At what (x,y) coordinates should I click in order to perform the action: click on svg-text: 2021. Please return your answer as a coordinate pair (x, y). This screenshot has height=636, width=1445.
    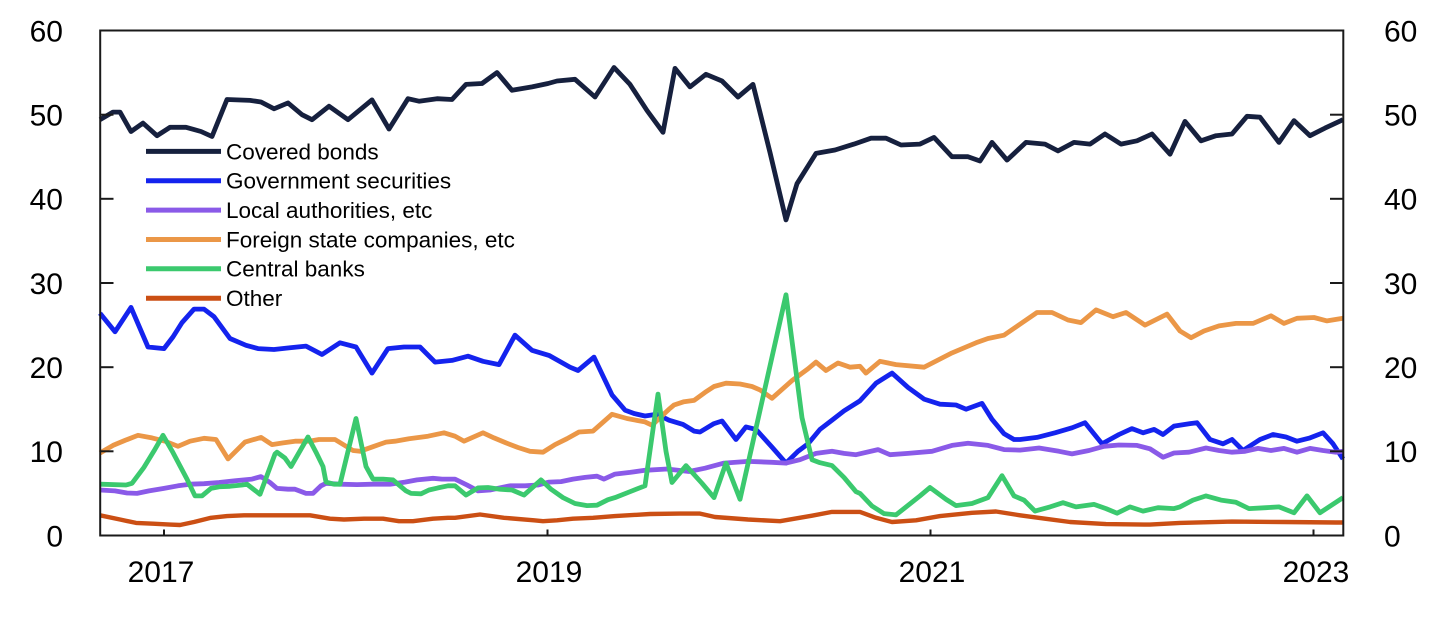
    Looking at the image, I should click on (932, 572).